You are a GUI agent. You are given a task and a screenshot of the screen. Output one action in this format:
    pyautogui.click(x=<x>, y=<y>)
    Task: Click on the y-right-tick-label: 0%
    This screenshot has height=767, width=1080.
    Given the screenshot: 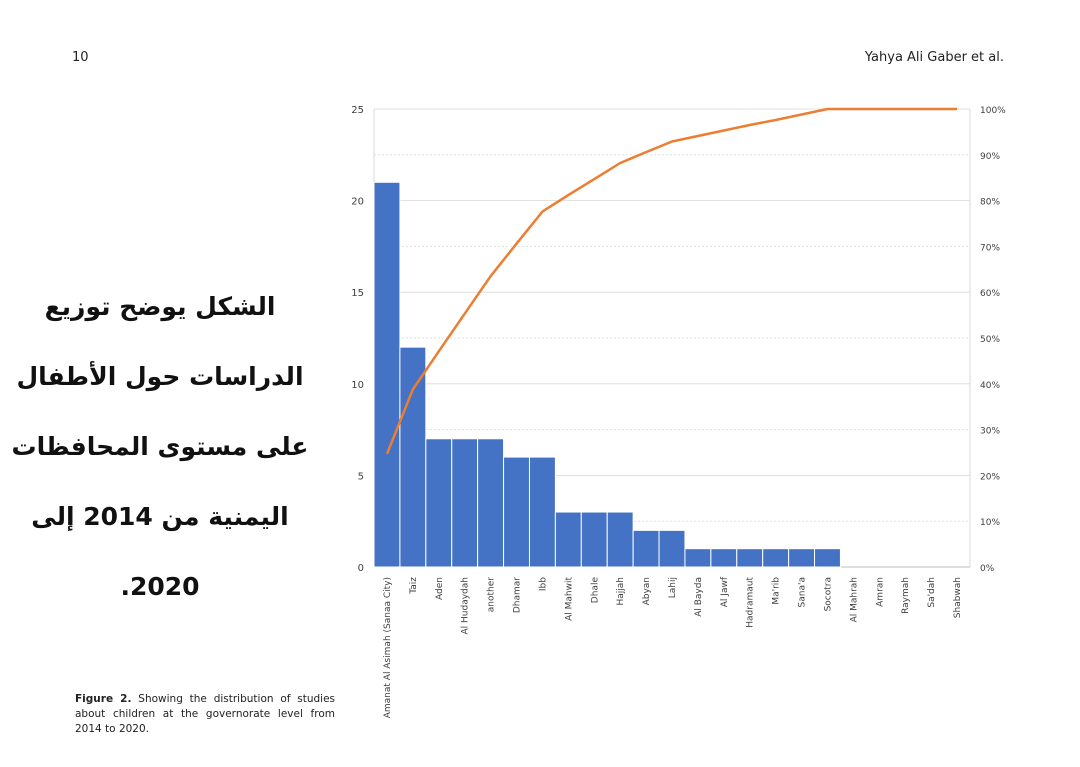 What is the action you would take?
    pyautogui.click(x=987, y=569)
    